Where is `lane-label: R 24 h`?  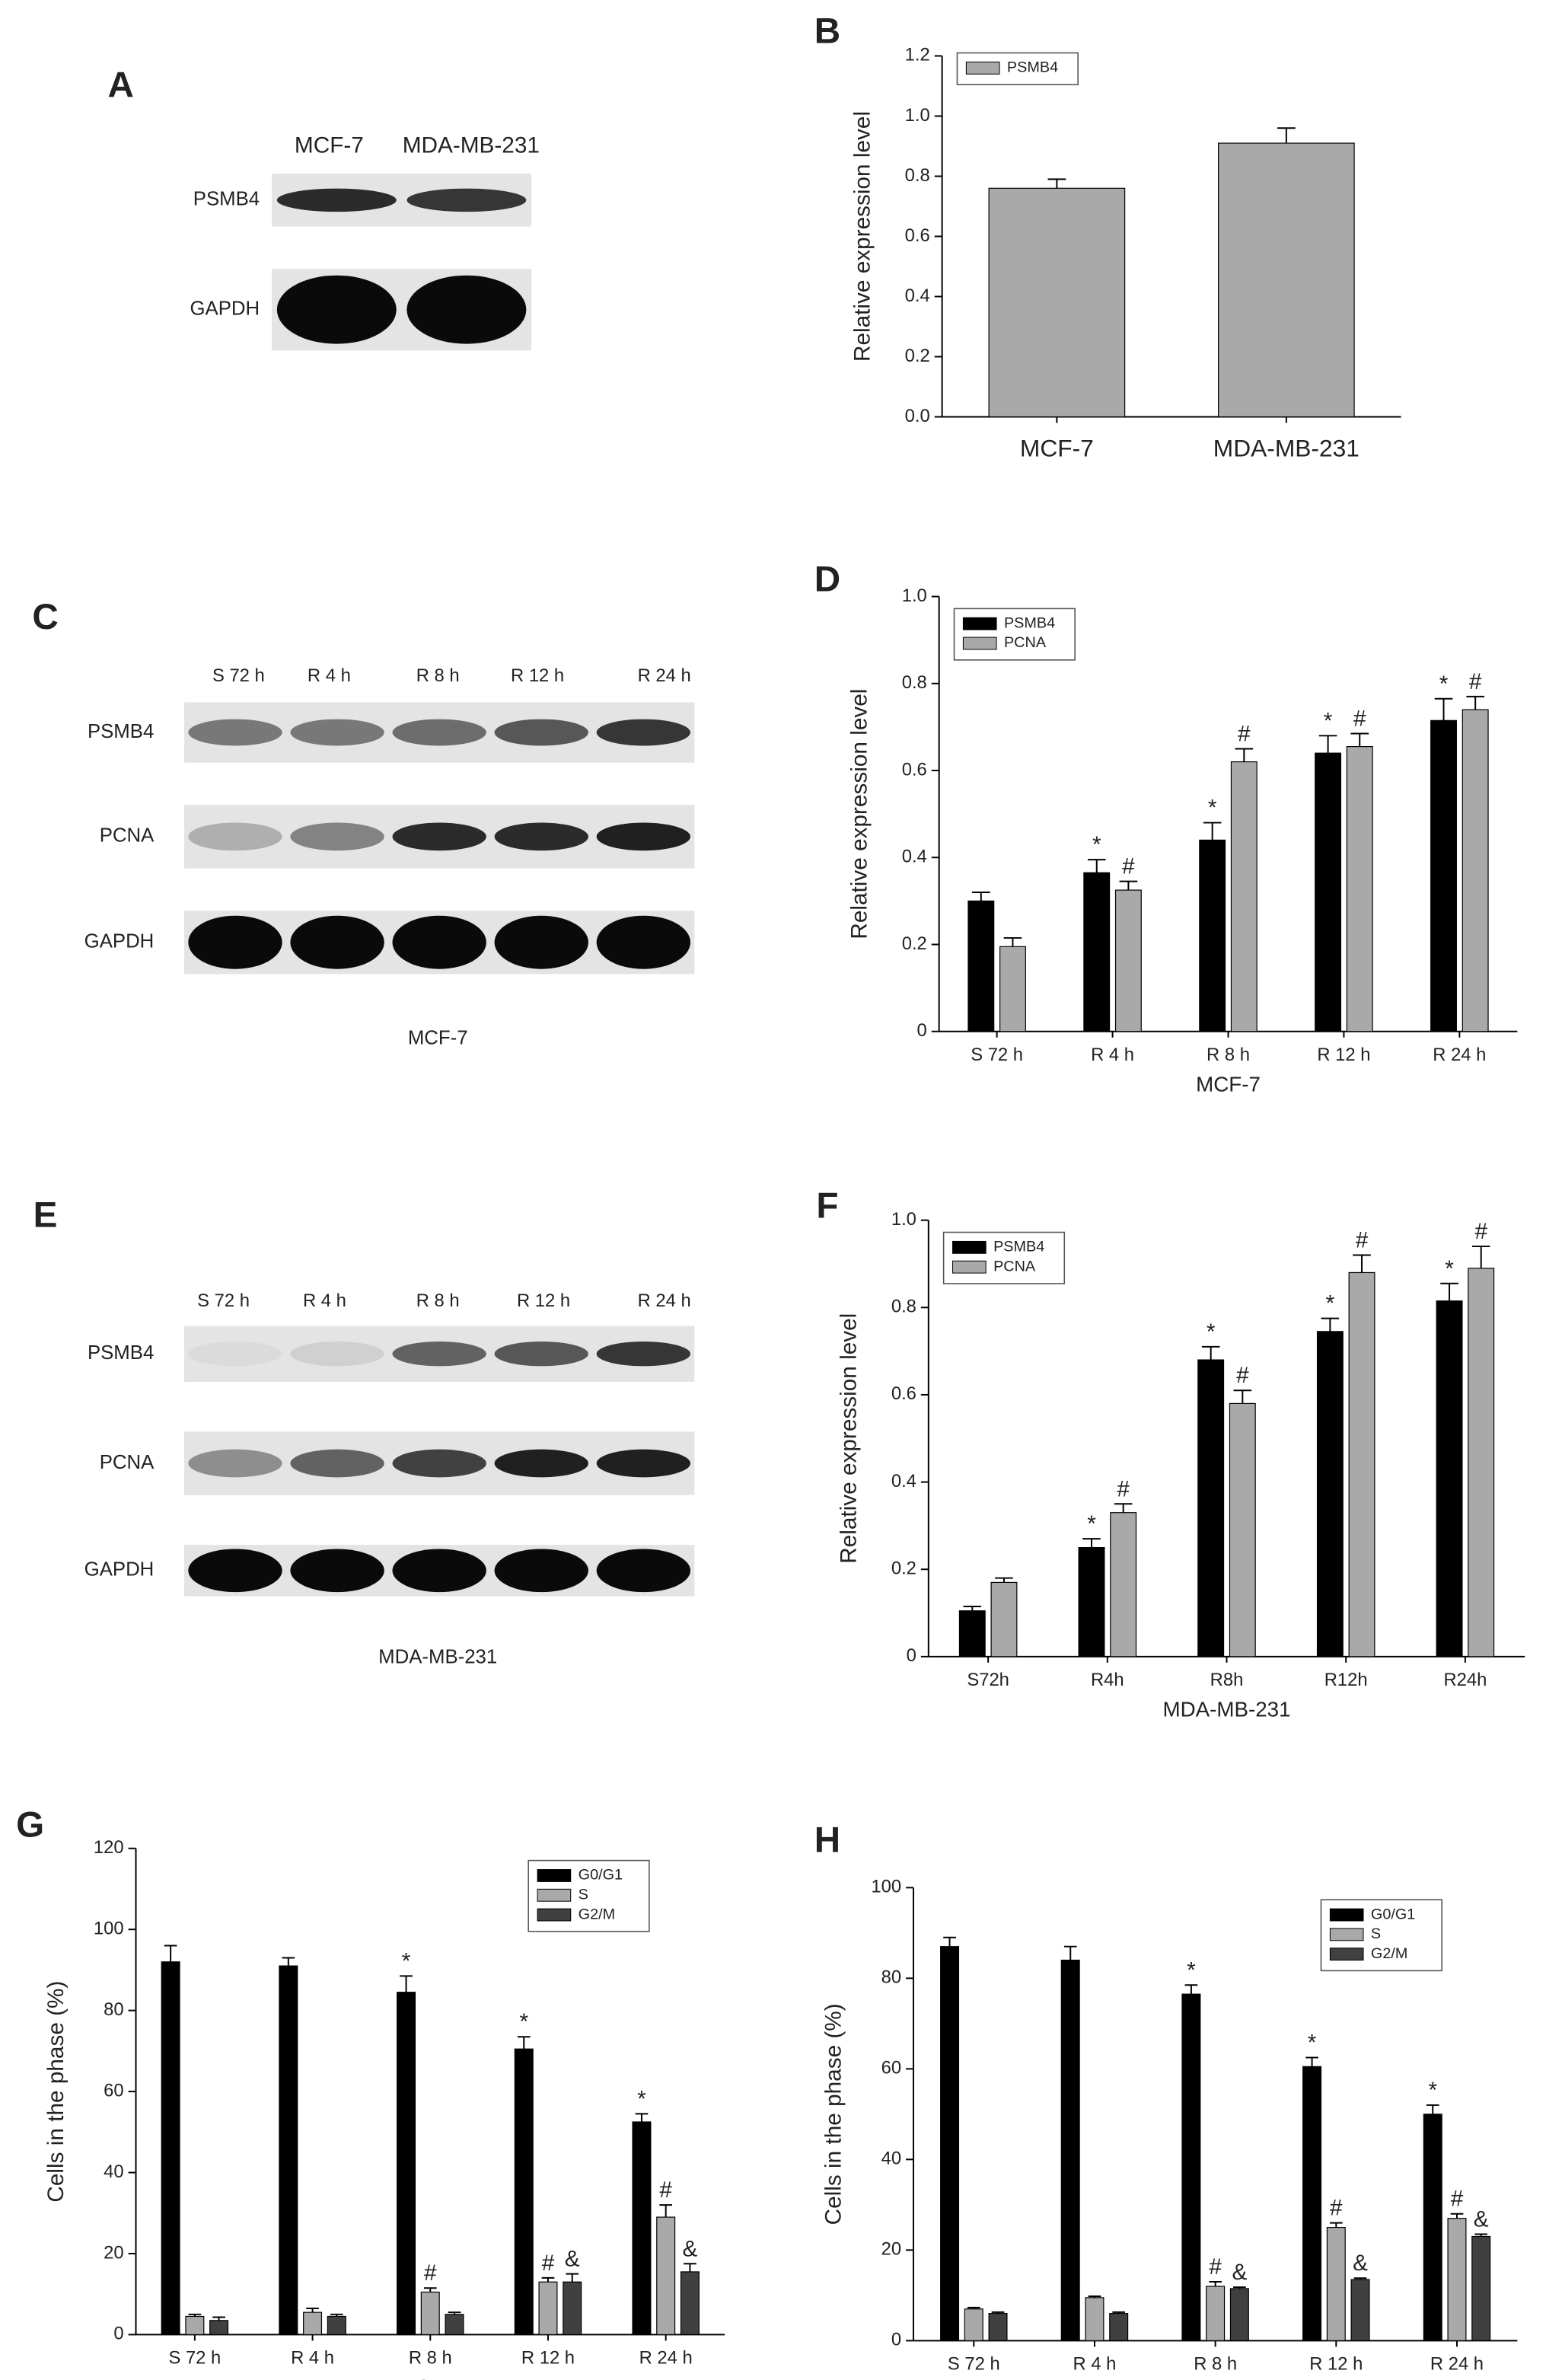
lane-label: R 24 h is located at coordinates (664, 1301).